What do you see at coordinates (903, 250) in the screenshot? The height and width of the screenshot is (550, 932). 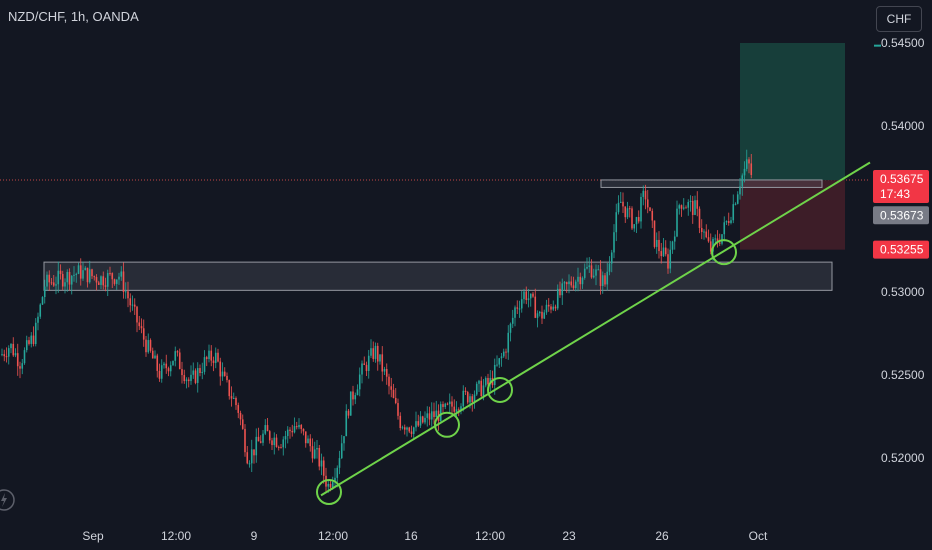 I see `price-axis: 0.54500 0.54000 0.53000 0.52500 0.52000` at bounding box center [903, 250].